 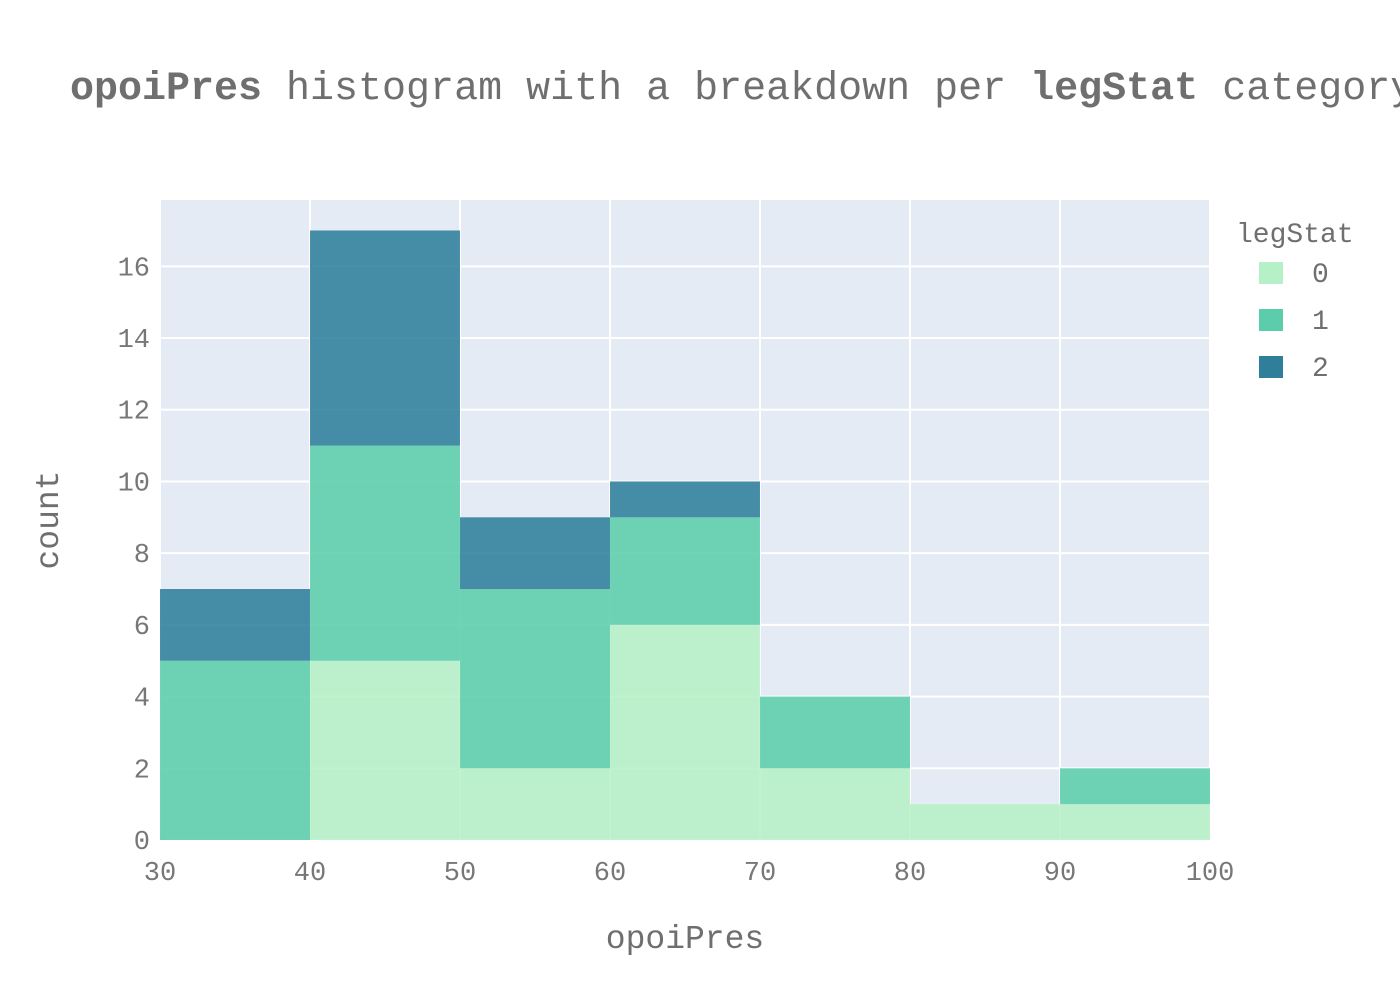 What do you see at coordinates (689, 874) in the screenshot?
I see `x-axis-ticks: 30 40 50 60 70 80 90 100` at bounding box center [689, 874].